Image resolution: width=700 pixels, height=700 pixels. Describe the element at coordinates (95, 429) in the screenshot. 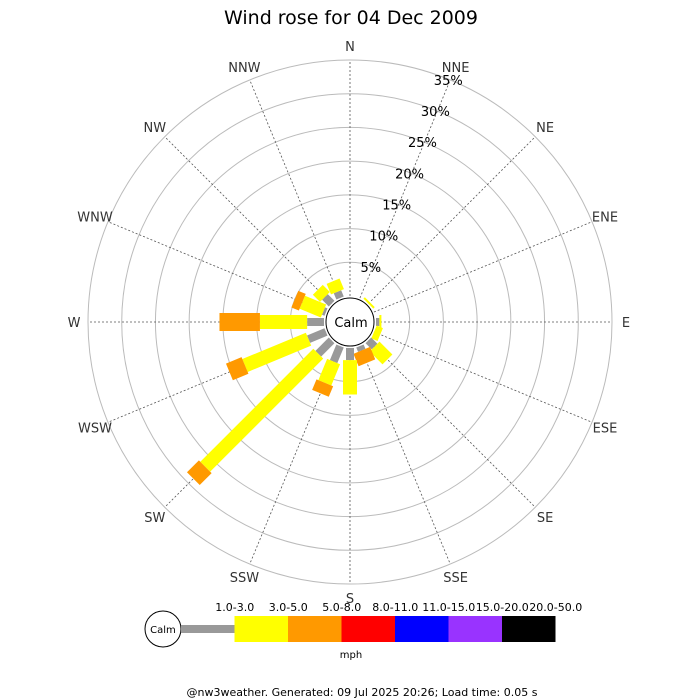

I see `direction-label: WSW` at that location.